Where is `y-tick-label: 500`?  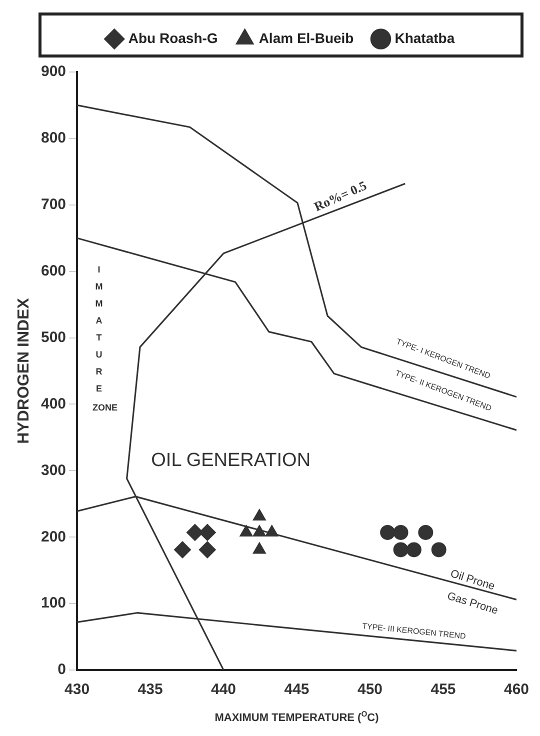
y-tick-label: 500 is located at coordinates (53, 337).